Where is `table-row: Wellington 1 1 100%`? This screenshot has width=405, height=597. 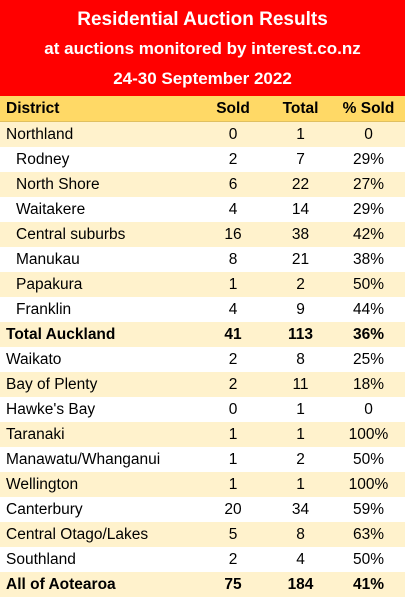
table-row: Wellington 1 1 100% is located at coordinates (202, 484).